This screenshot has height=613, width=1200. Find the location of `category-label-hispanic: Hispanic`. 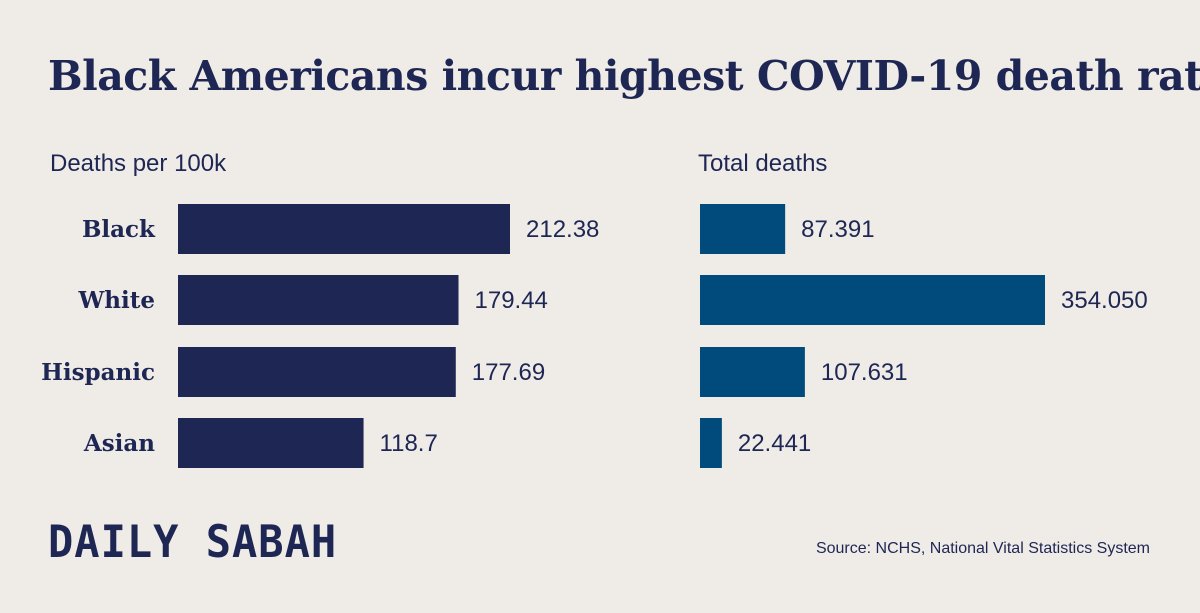

category-label-hispanic: Hispanic is located at coordinates (98, 372).